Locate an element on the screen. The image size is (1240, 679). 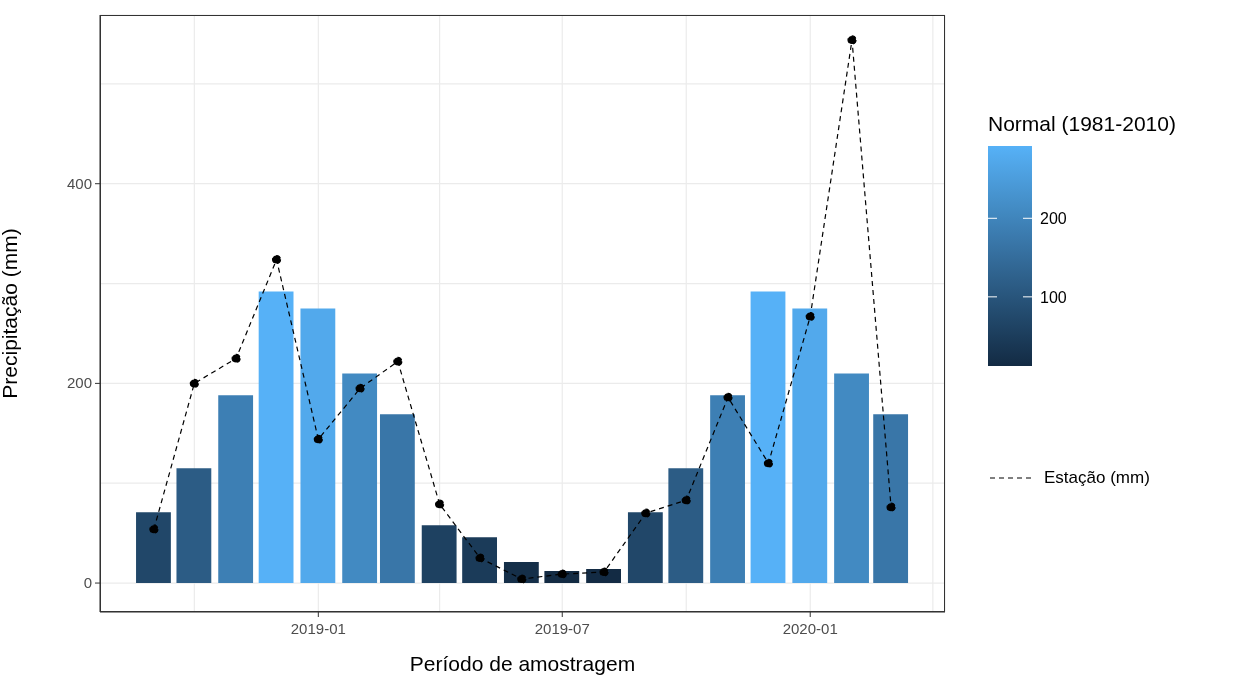
color-bar-label: 200 is located at coordinates (1053, 219).